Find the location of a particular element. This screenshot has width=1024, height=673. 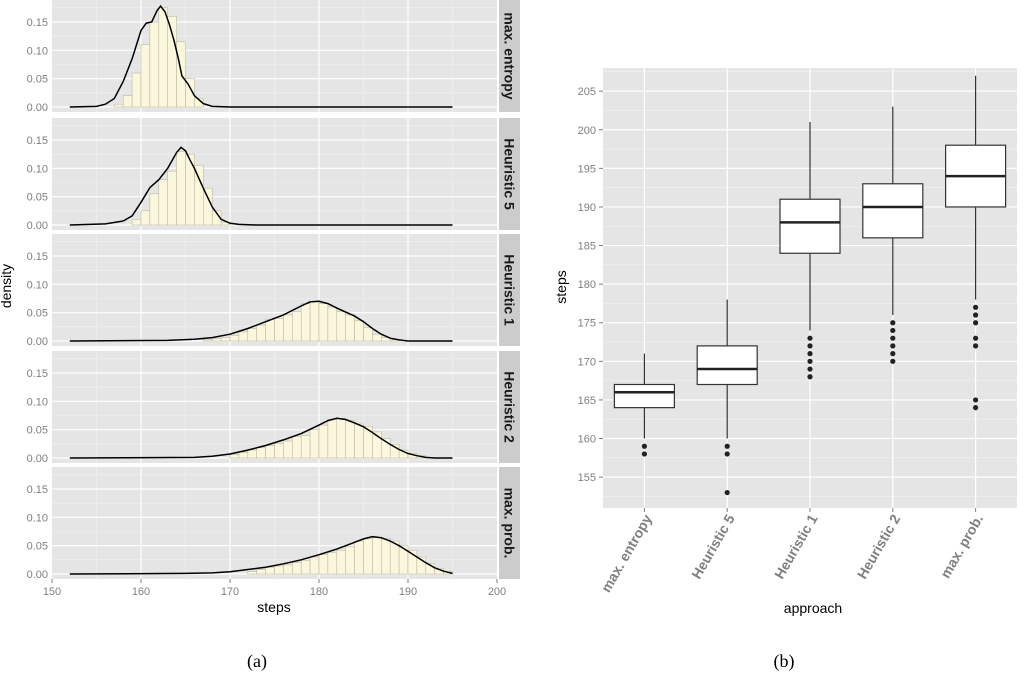

y-tick-label: 155 is located at coordinates (587, 478).